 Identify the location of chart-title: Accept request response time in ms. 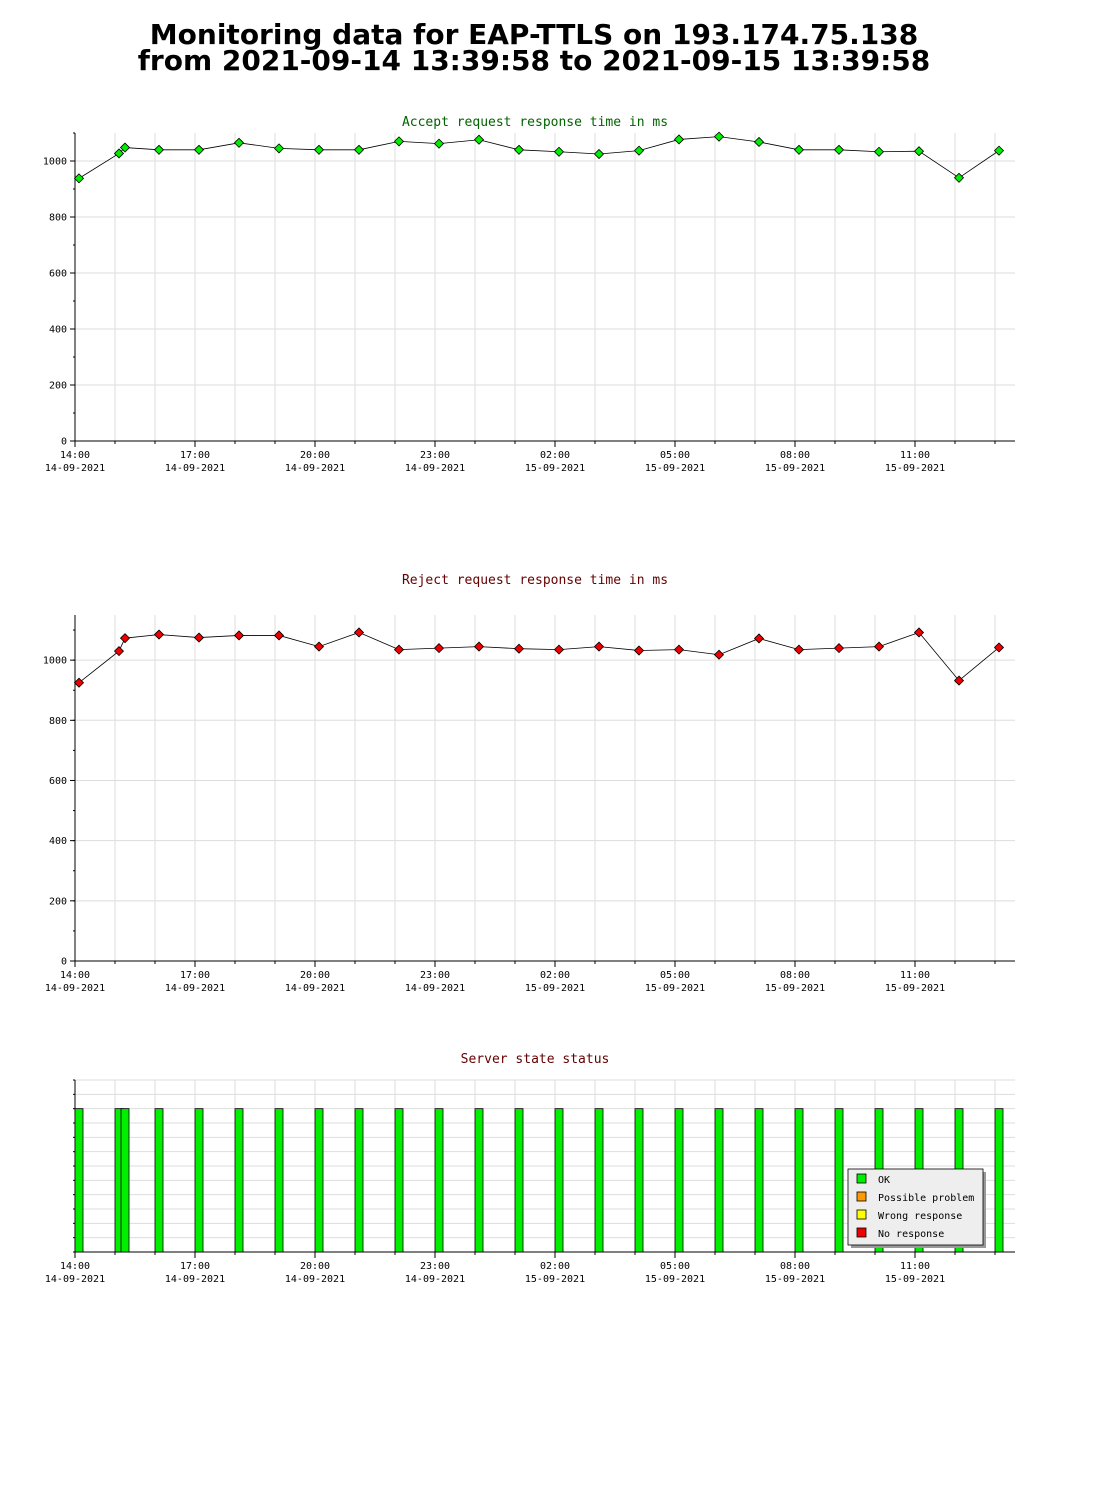
(535, 122).